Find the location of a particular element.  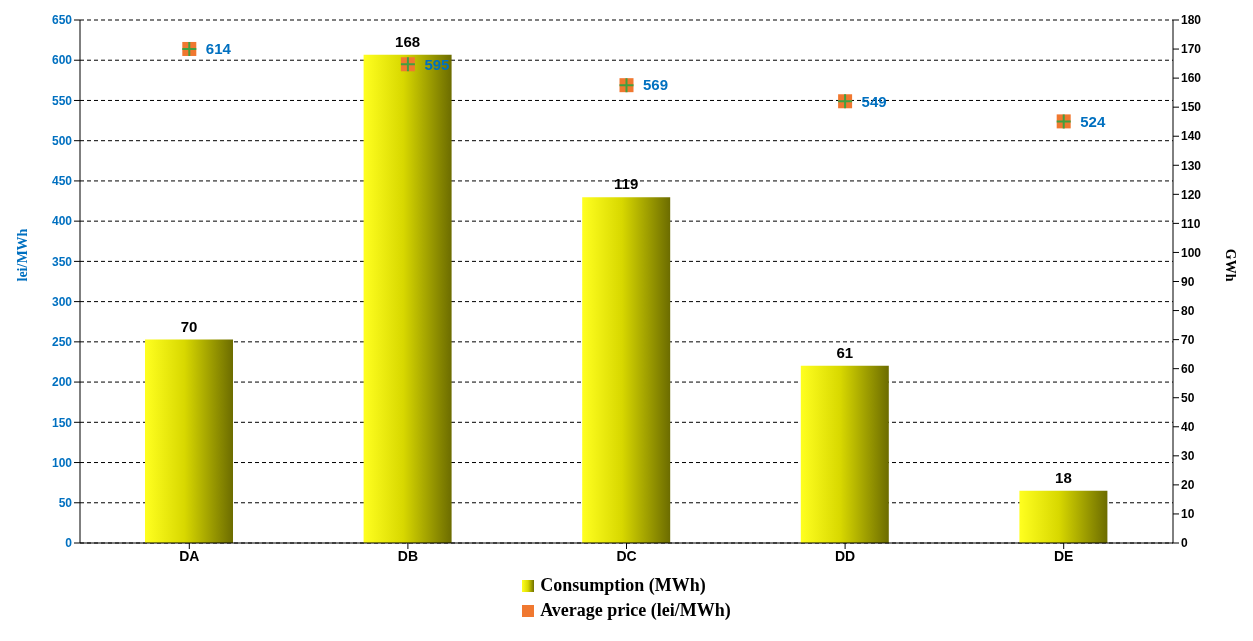

legend-label: Consumption (MWh) is located at coordinates (623, 585).